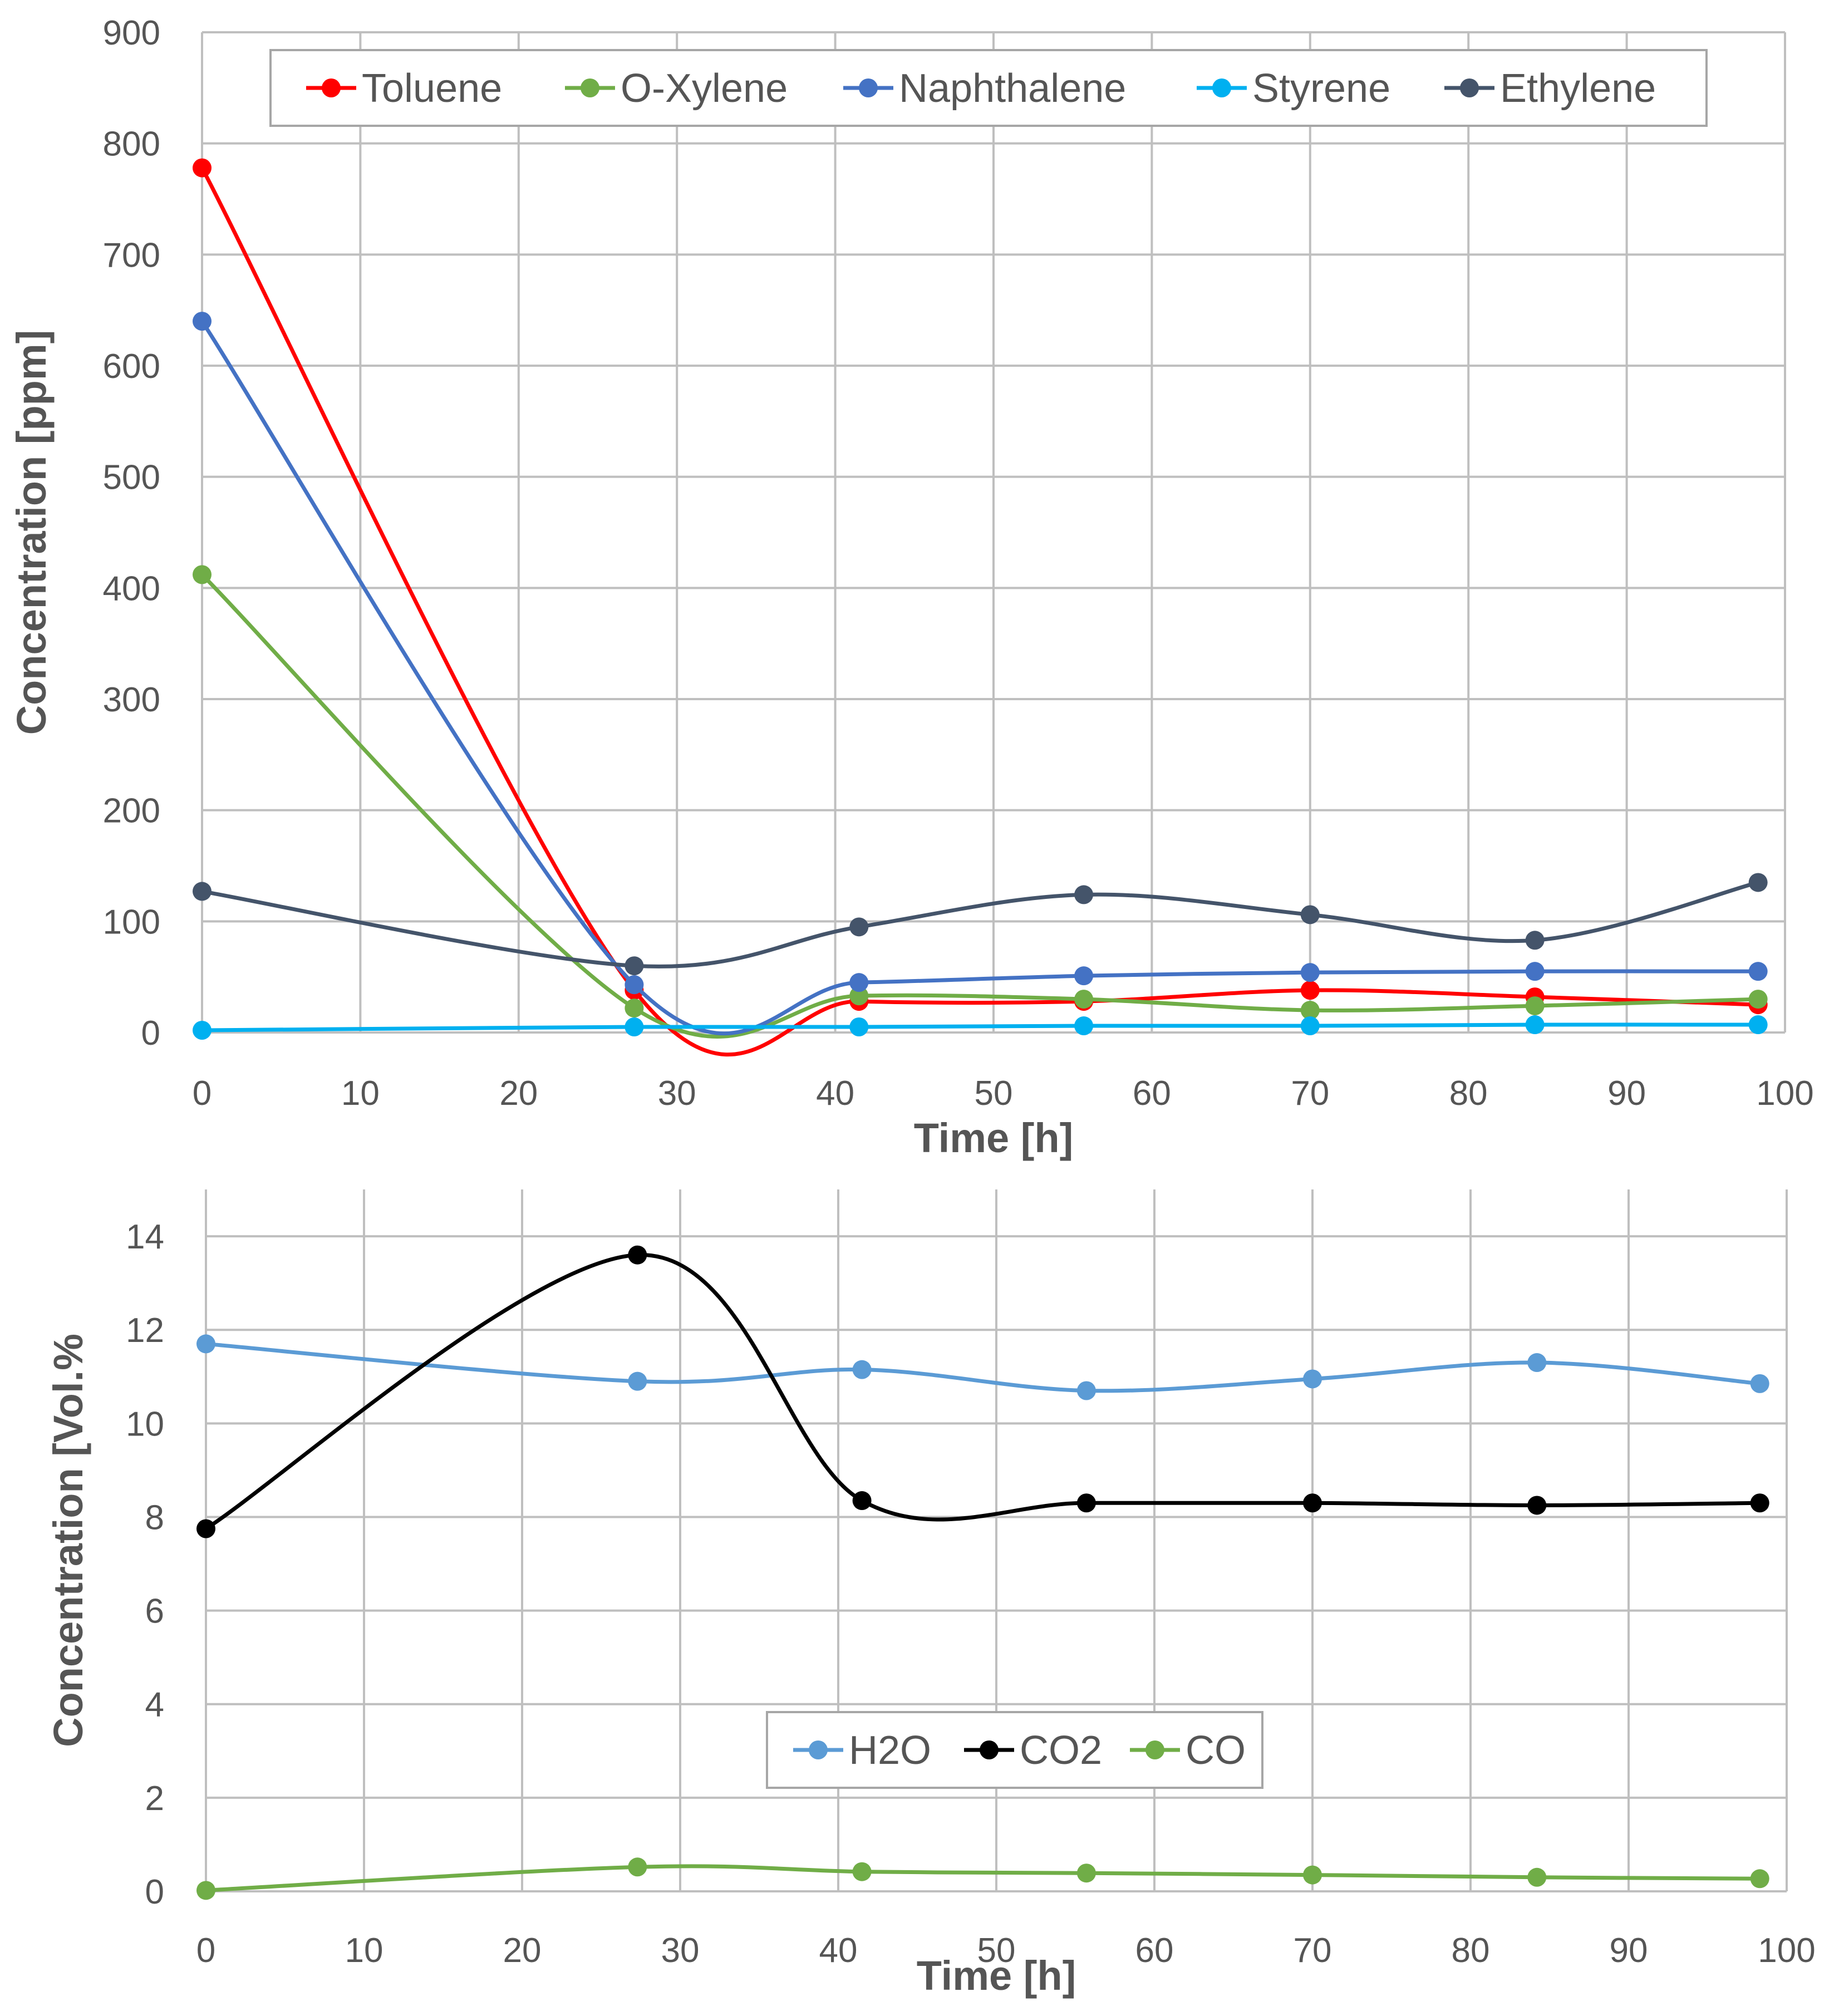  Describe the element at coordinates (131, 811) in the screenshot. I see `y-tick-label: 200` at that location.